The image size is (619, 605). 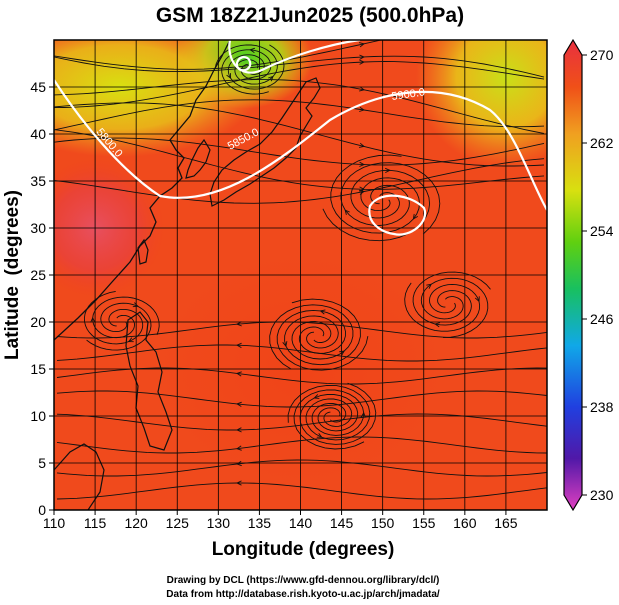 I want to click on x-tick-label-165: 165, so click(x=506, y=523).